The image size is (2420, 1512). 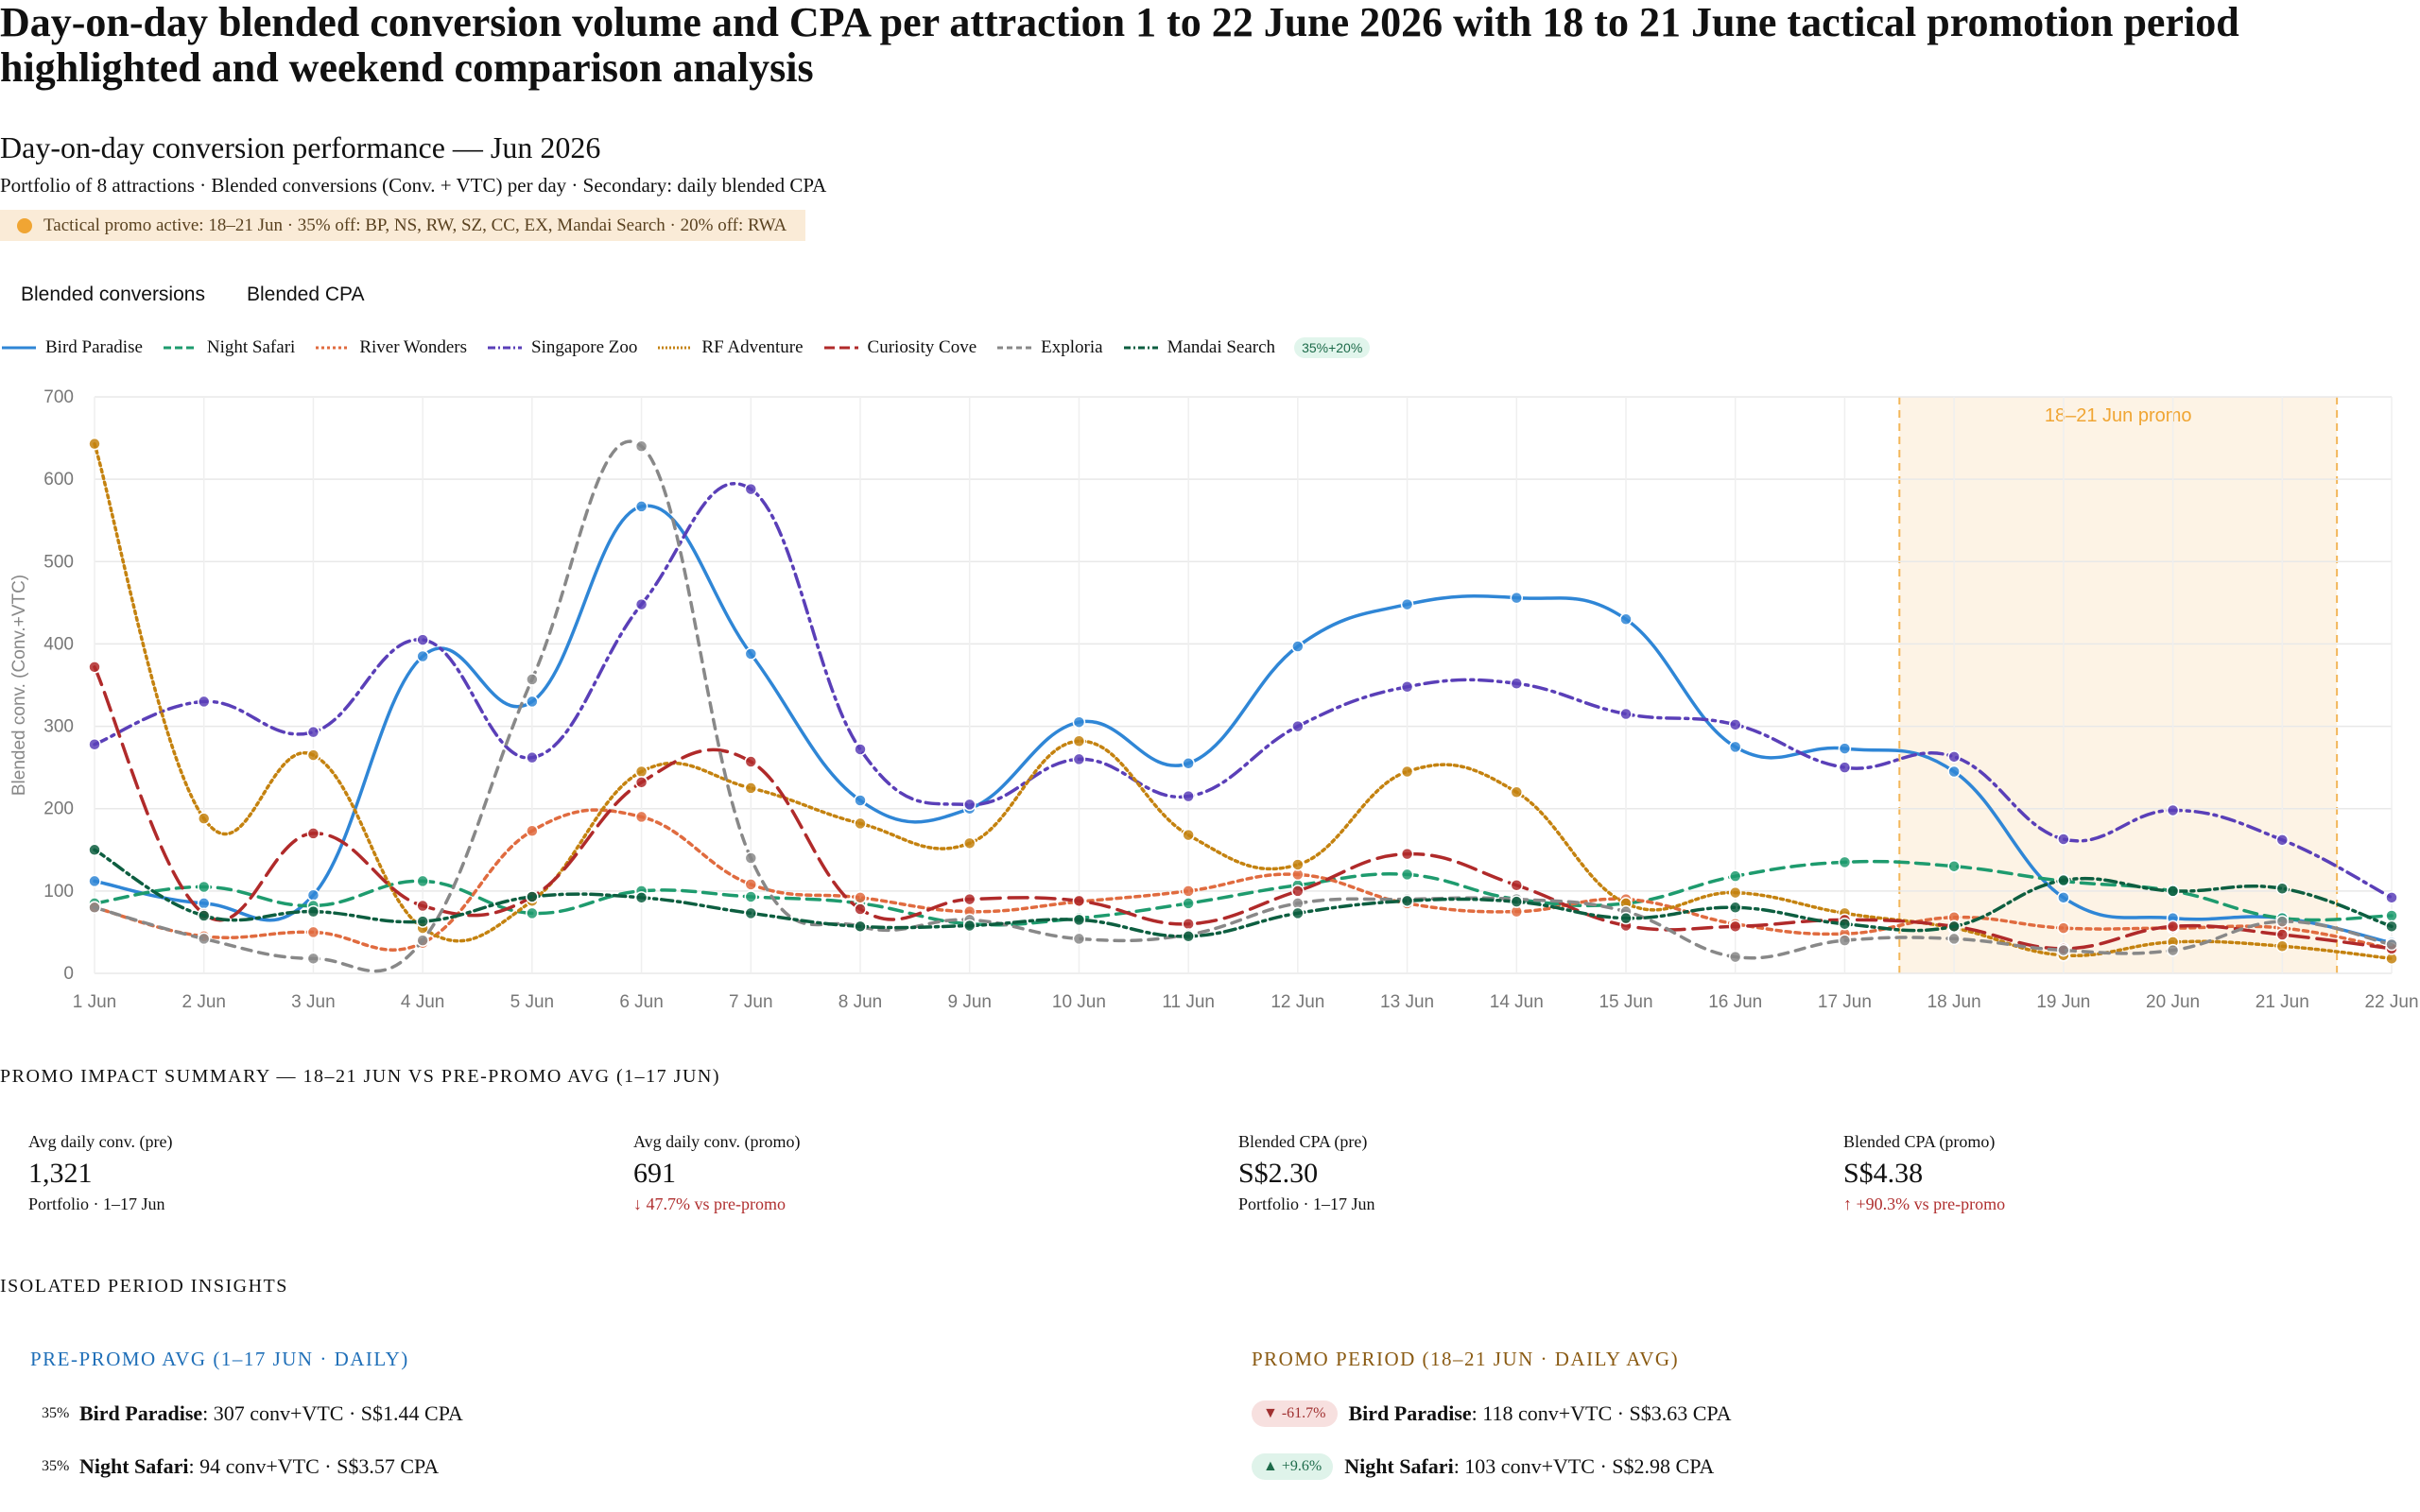 What do you see at coordinates (305, 294) in the screenshot?
I see `tab-blended-cpa: Blended CPA` at bounding box center [305, 294].